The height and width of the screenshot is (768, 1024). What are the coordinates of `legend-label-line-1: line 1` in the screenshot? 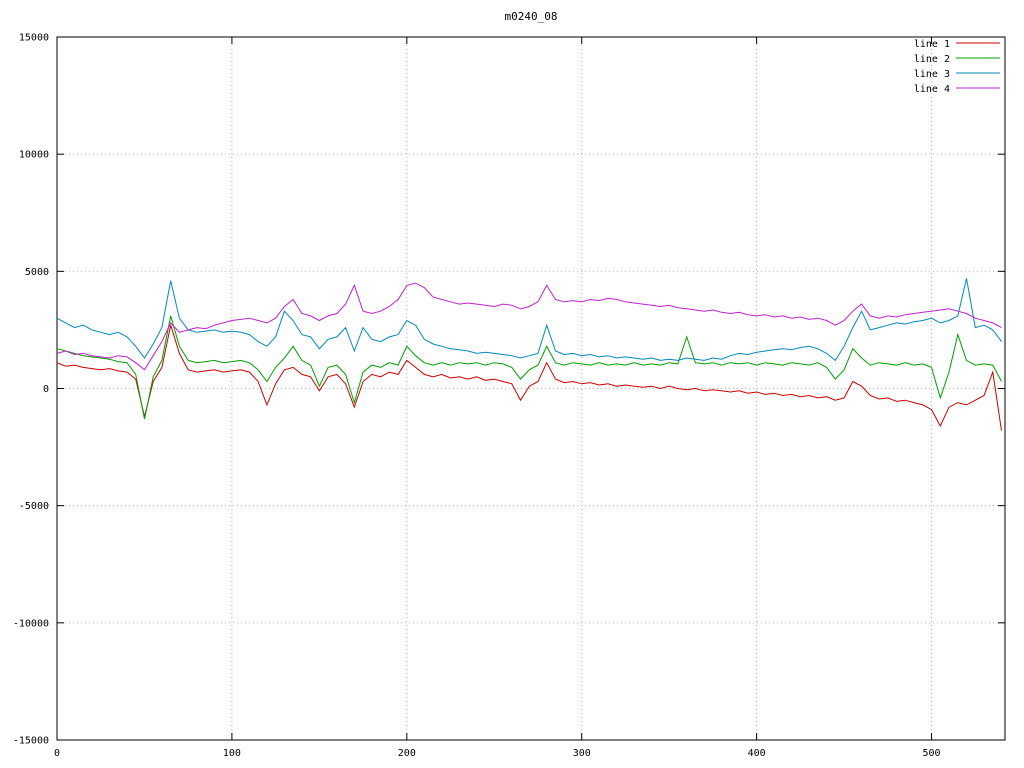 It's located at (932, 44).